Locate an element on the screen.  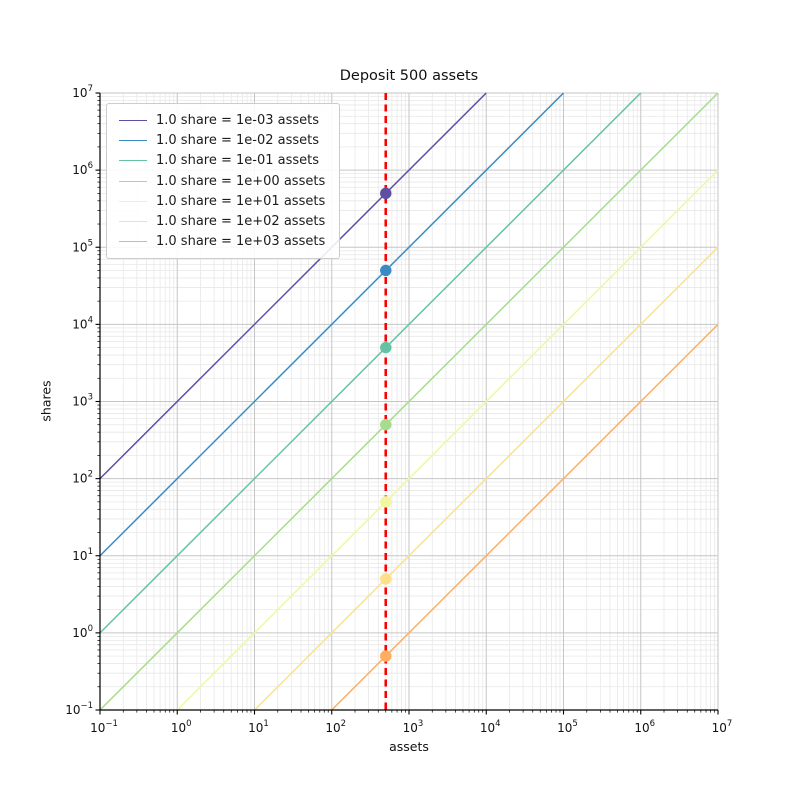
legend-item-1: 1.0 share = 1e-02 assets is located at coordinates (220, 140).